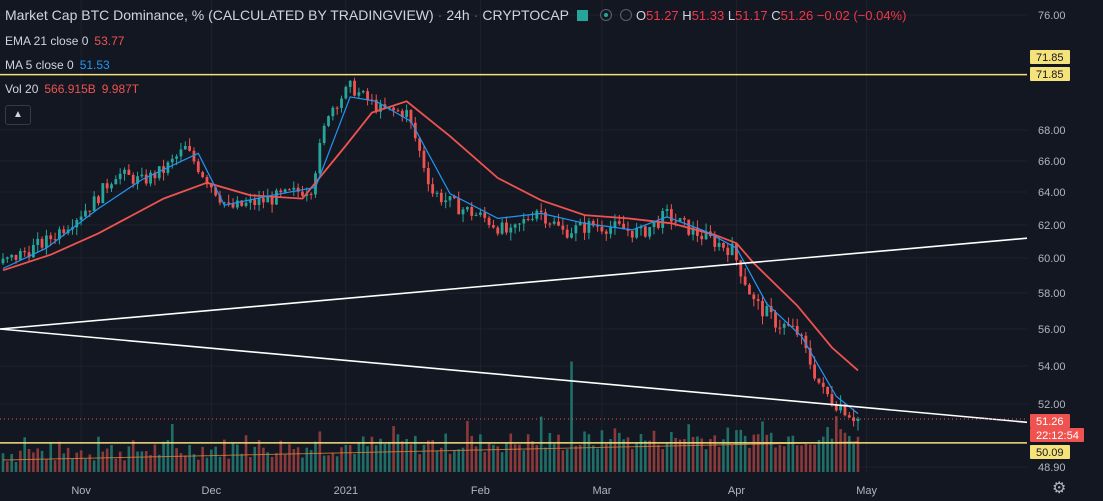  I want to click on flag-icon, so click(582, 15).